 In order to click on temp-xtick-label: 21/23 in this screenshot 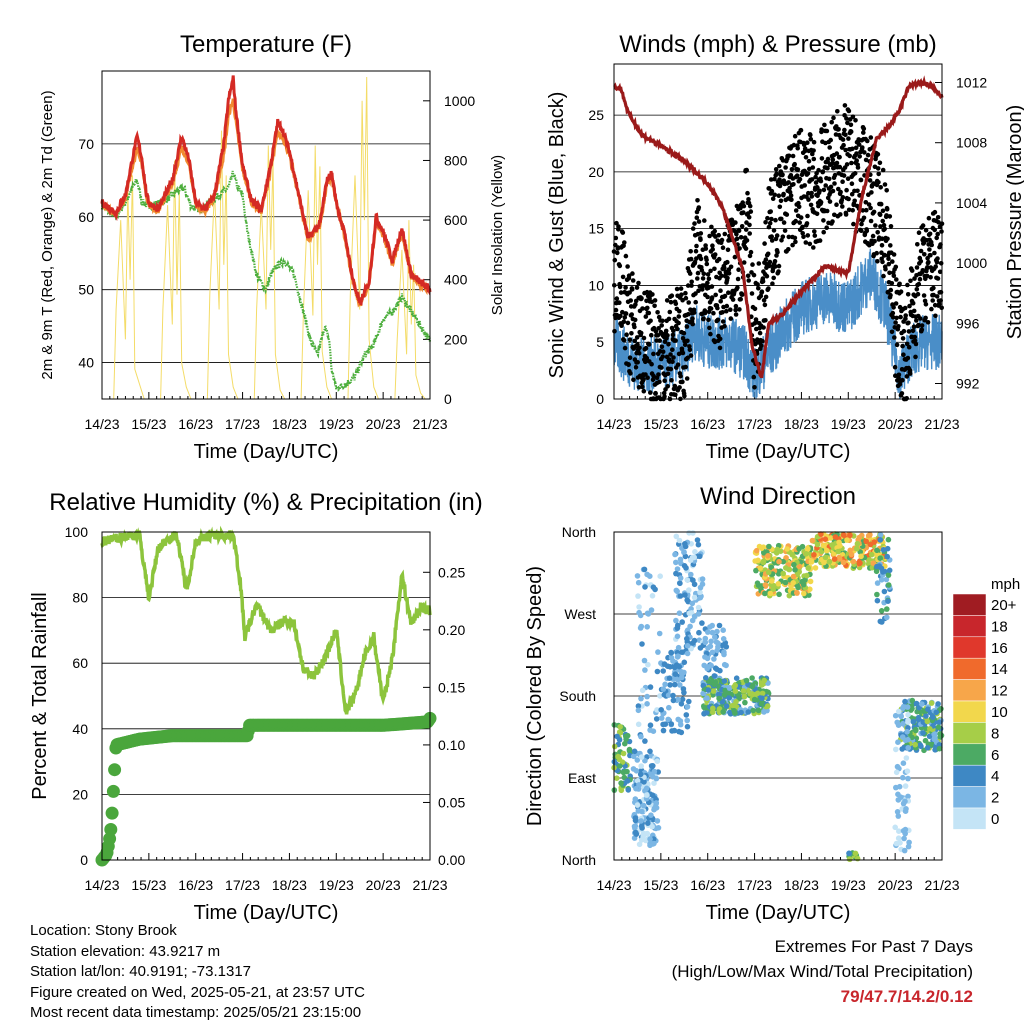, I will do `click(429, 424)`.